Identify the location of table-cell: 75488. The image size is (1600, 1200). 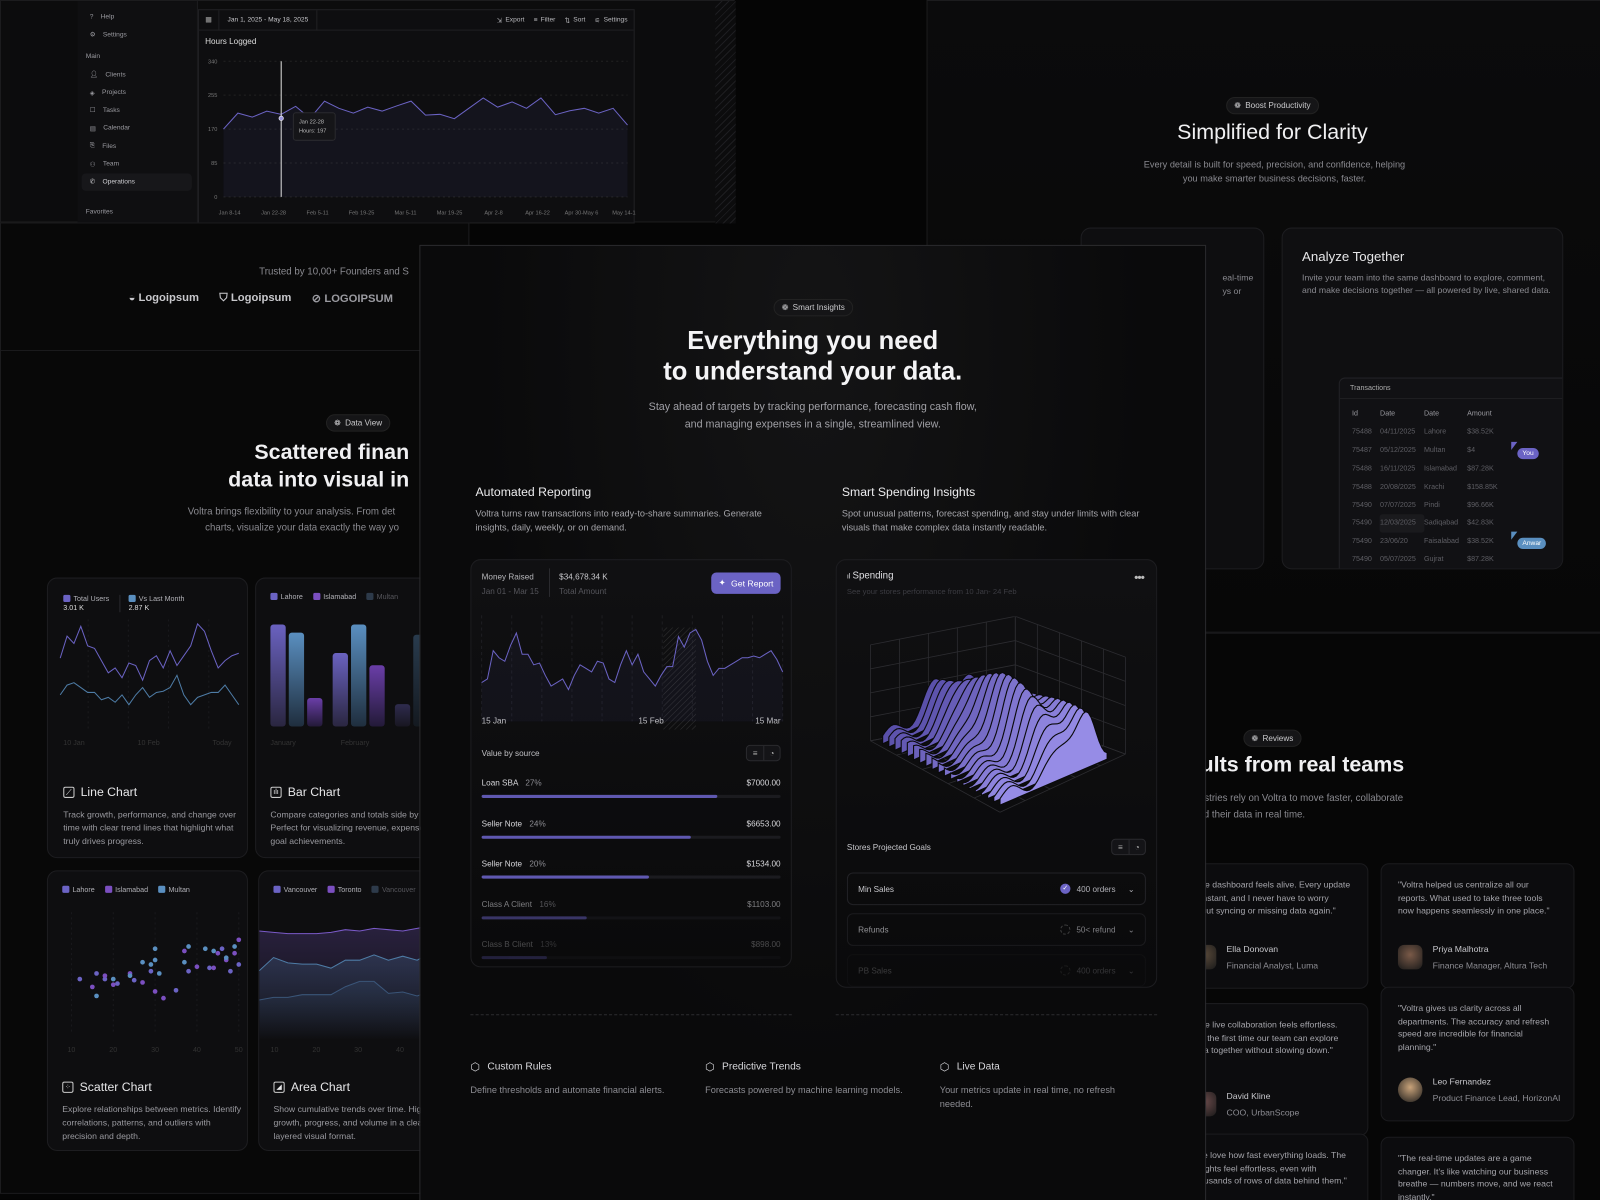
(1362, 432).